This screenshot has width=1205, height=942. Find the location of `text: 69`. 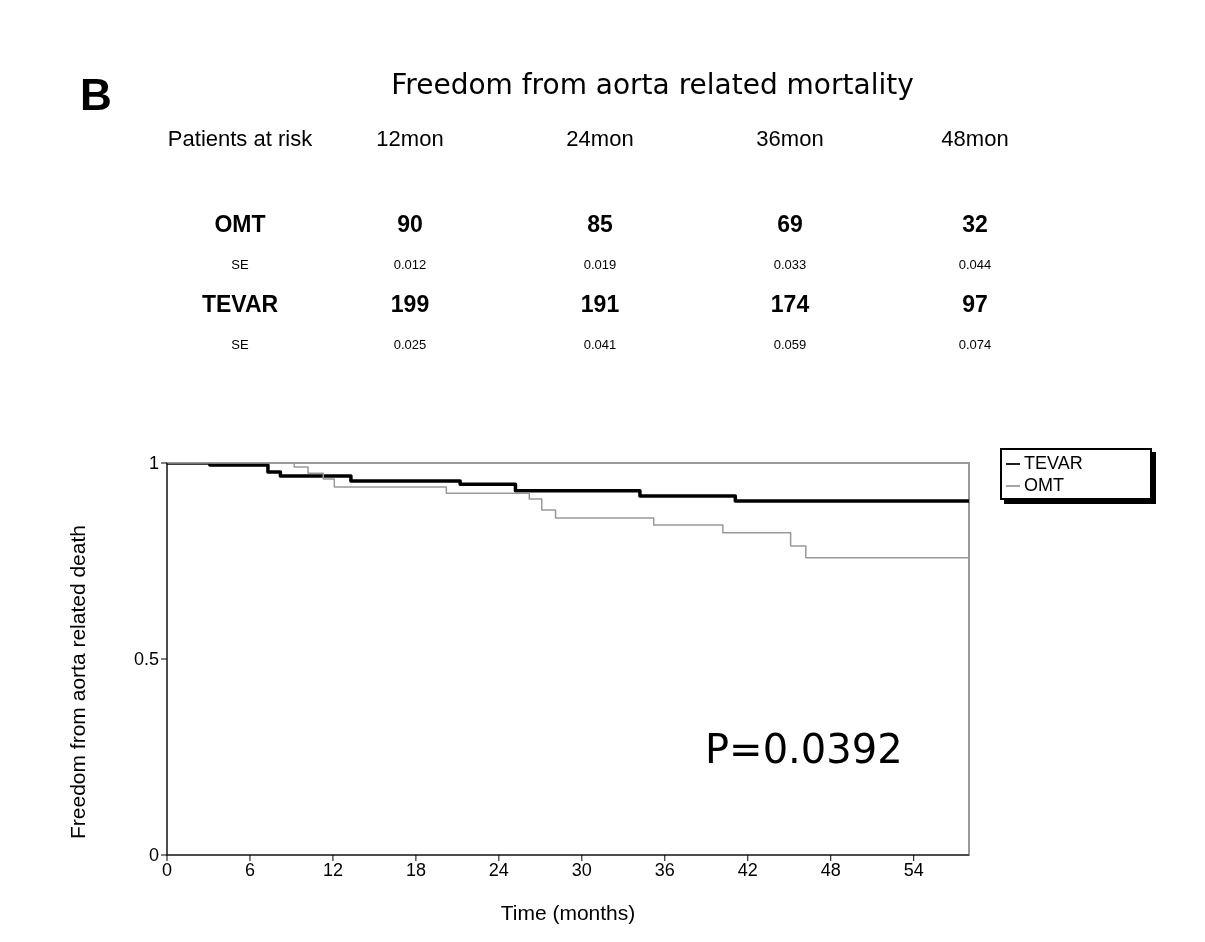

text: 69 is located at coordinates (790, 224).